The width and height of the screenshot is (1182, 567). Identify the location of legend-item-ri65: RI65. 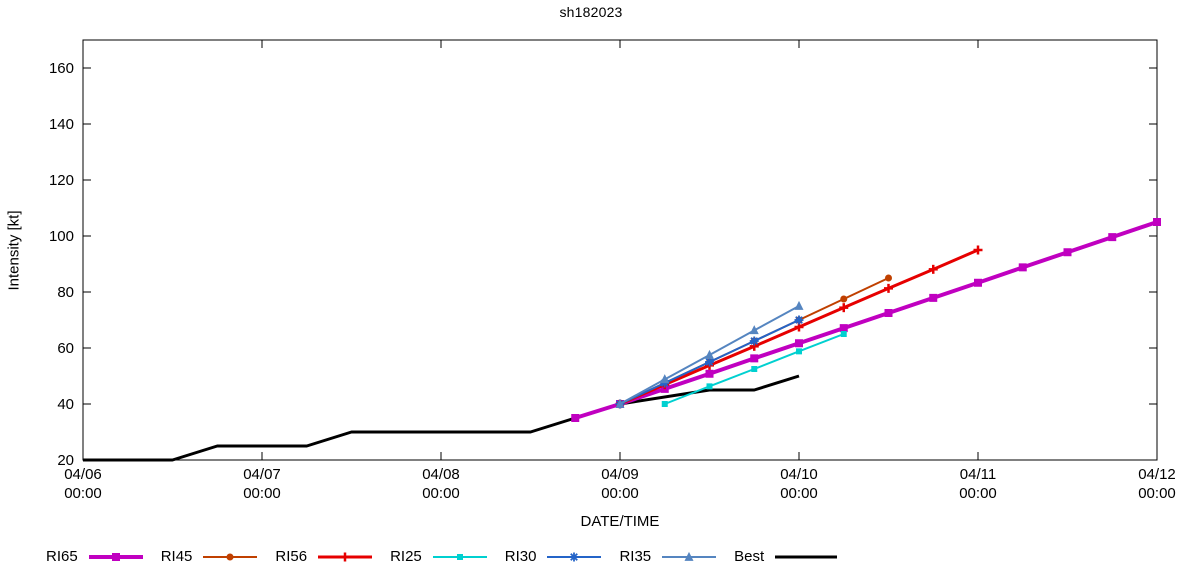
(94, 556).